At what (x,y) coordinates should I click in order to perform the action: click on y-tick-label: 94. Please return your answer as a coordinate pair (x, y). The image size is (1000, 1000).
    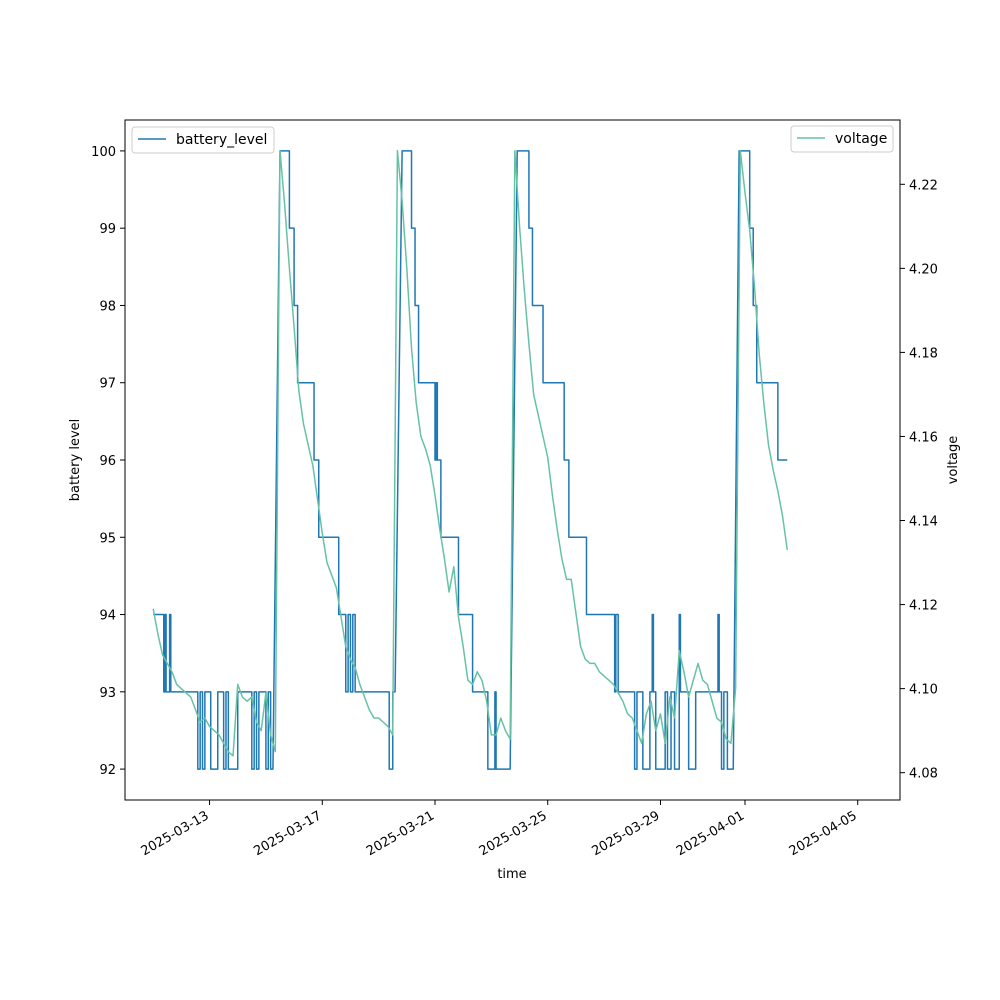
    Looking at the image, I should click on (107, 616).